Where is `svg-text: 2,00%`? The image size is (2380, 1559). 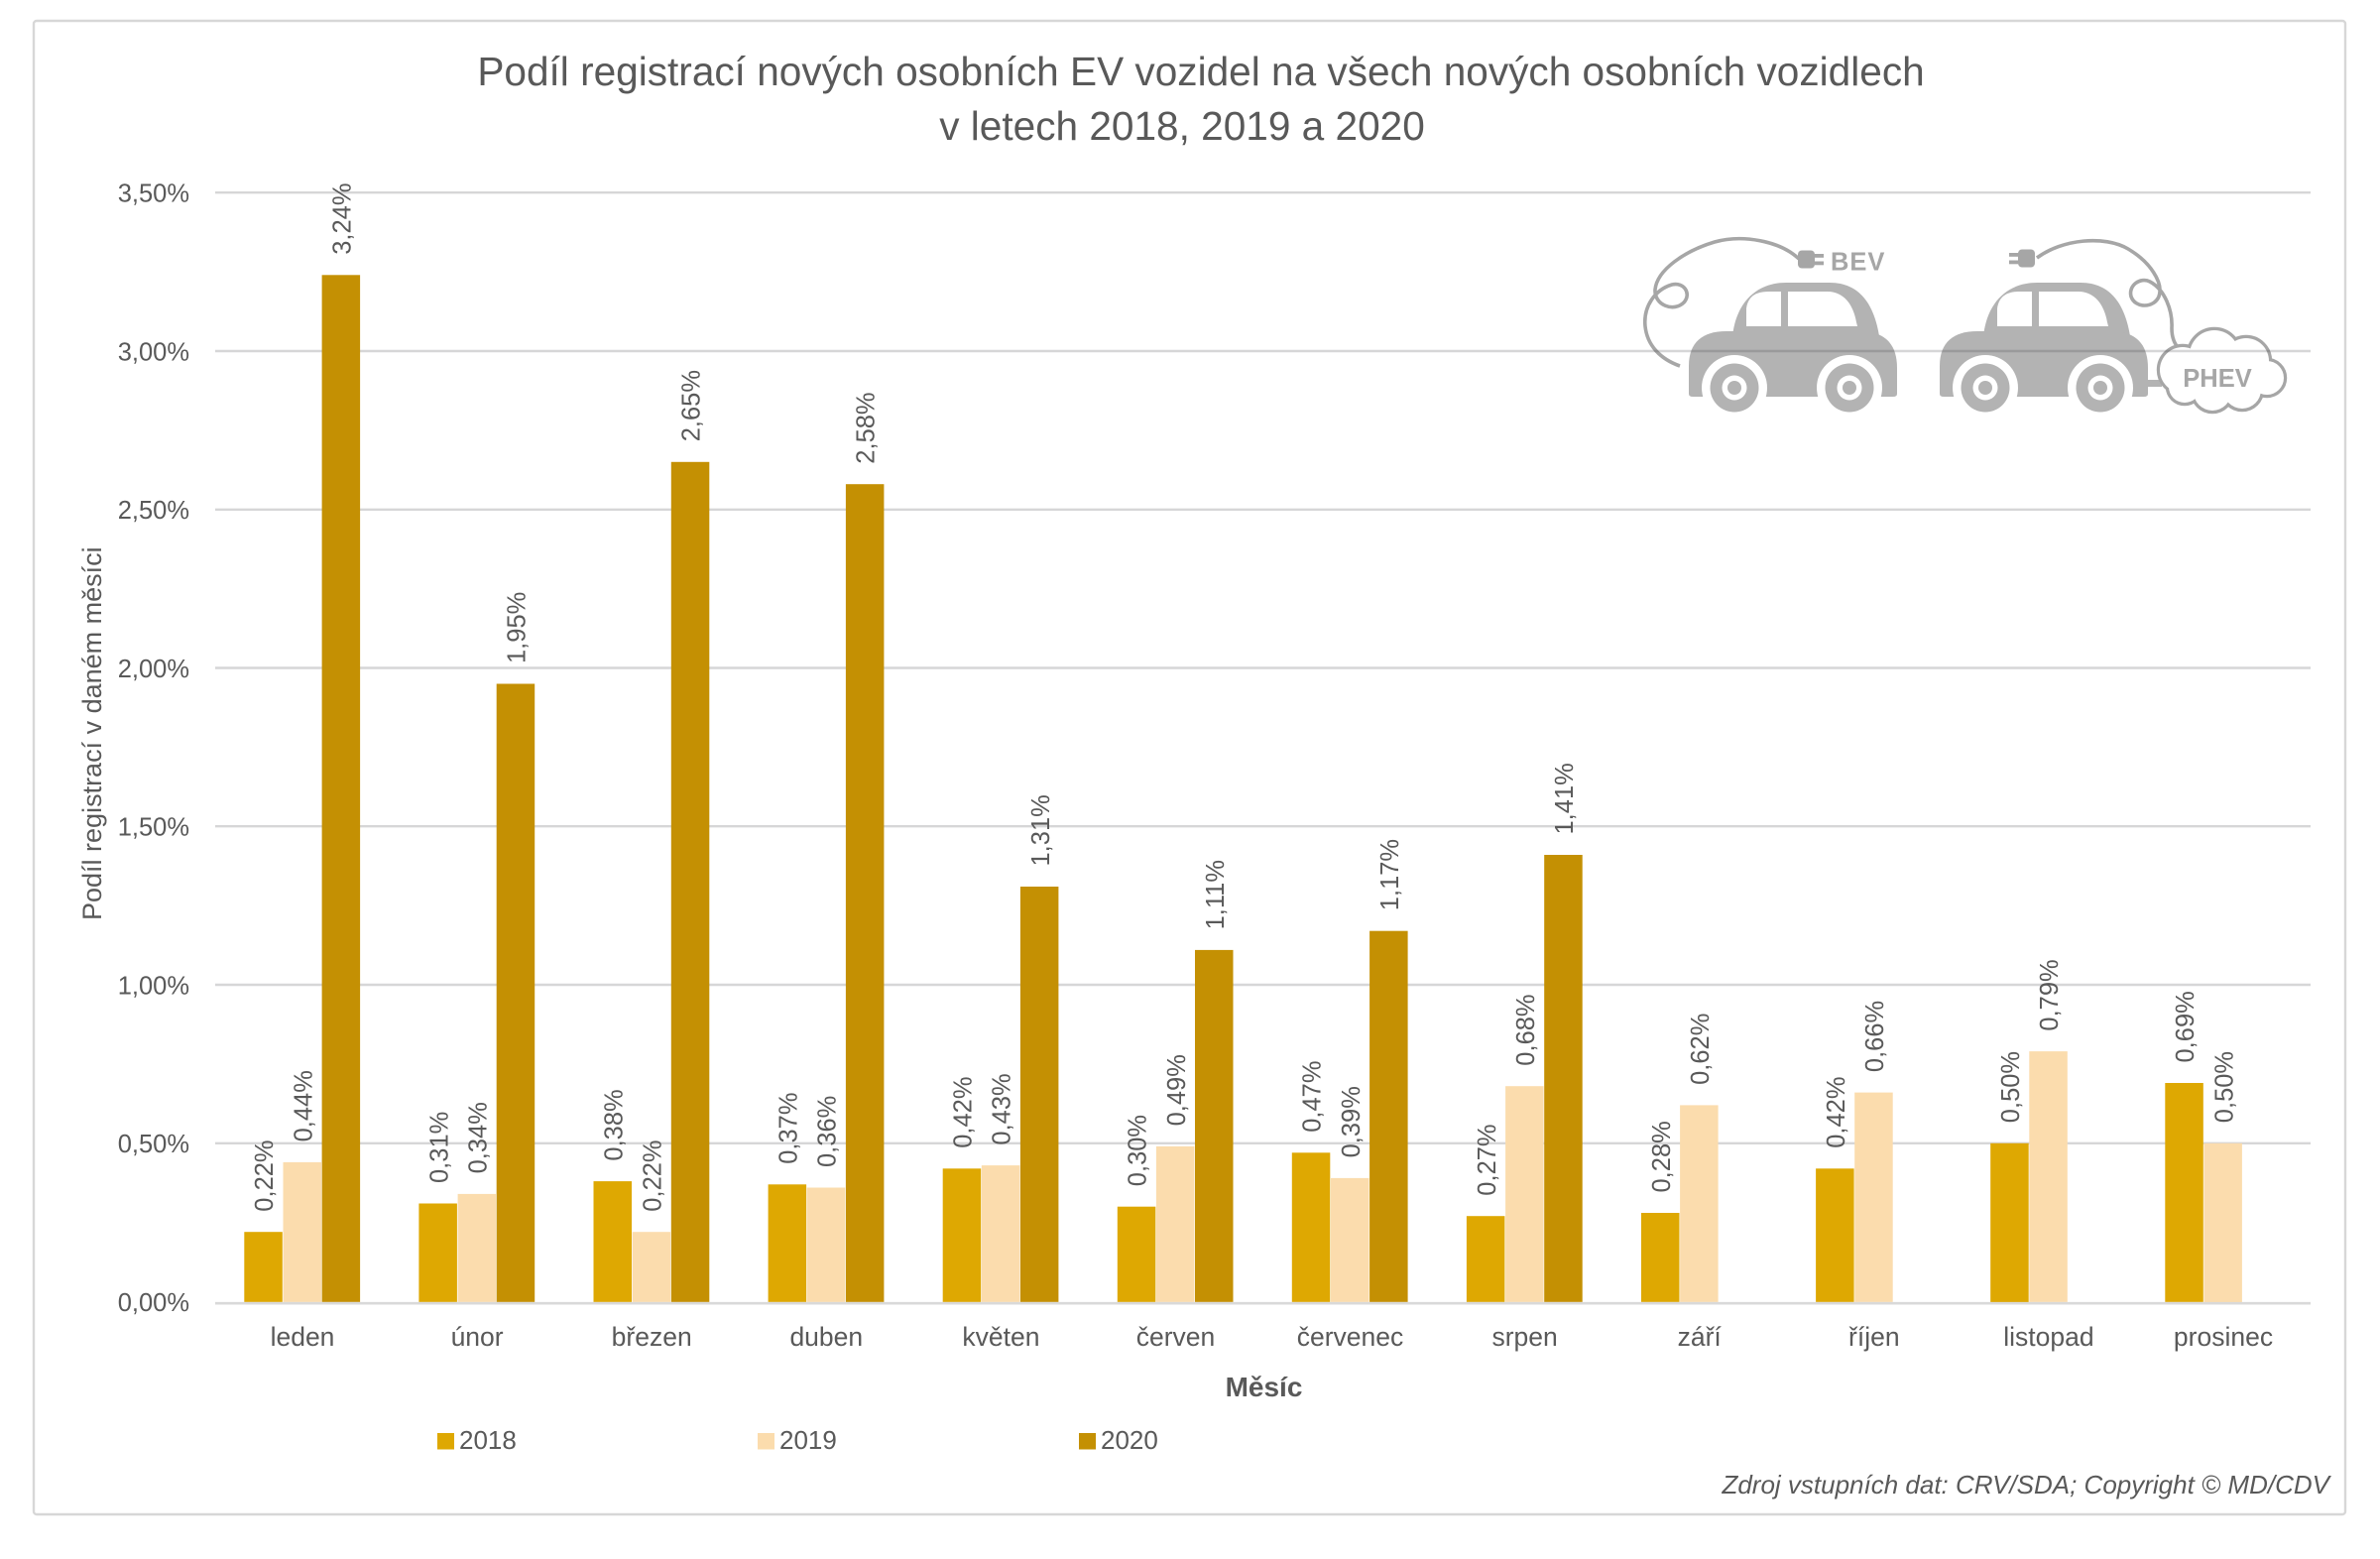
svg-text: 2,00% is located at coordinates (153, 669).